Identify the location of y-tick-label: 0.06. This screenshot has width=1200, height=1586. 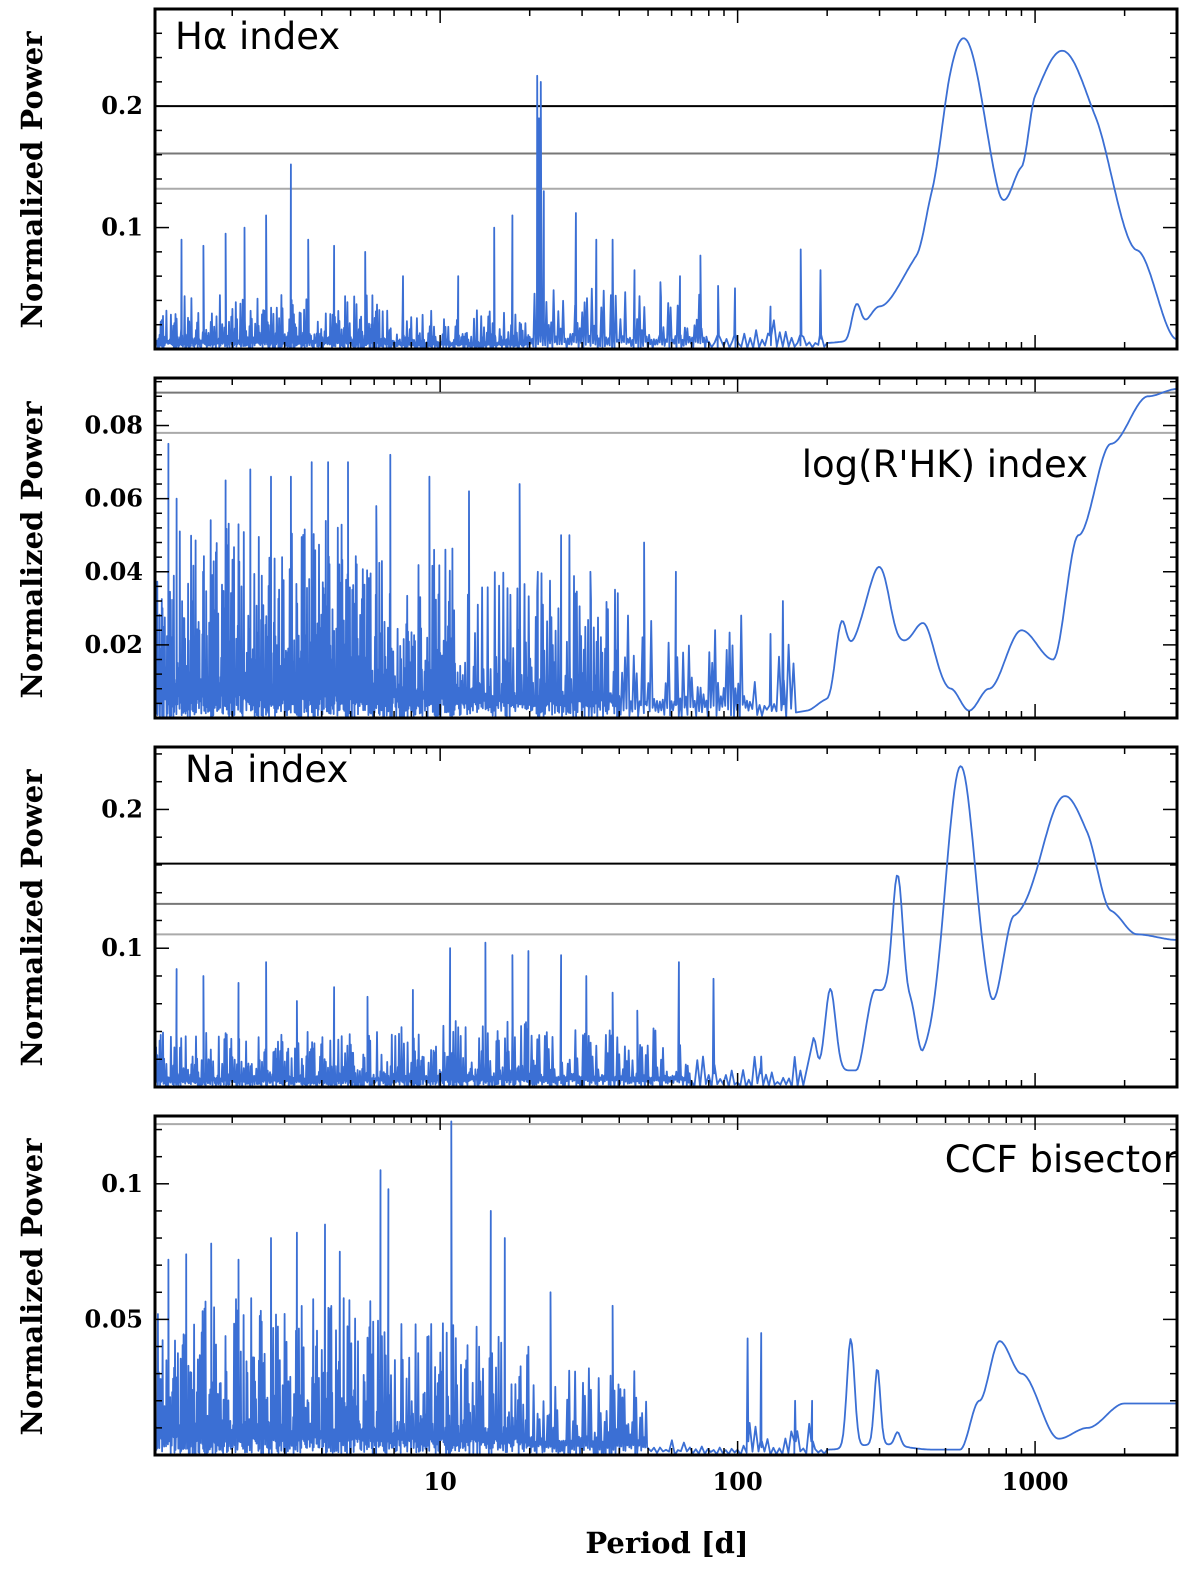
(114, 498).